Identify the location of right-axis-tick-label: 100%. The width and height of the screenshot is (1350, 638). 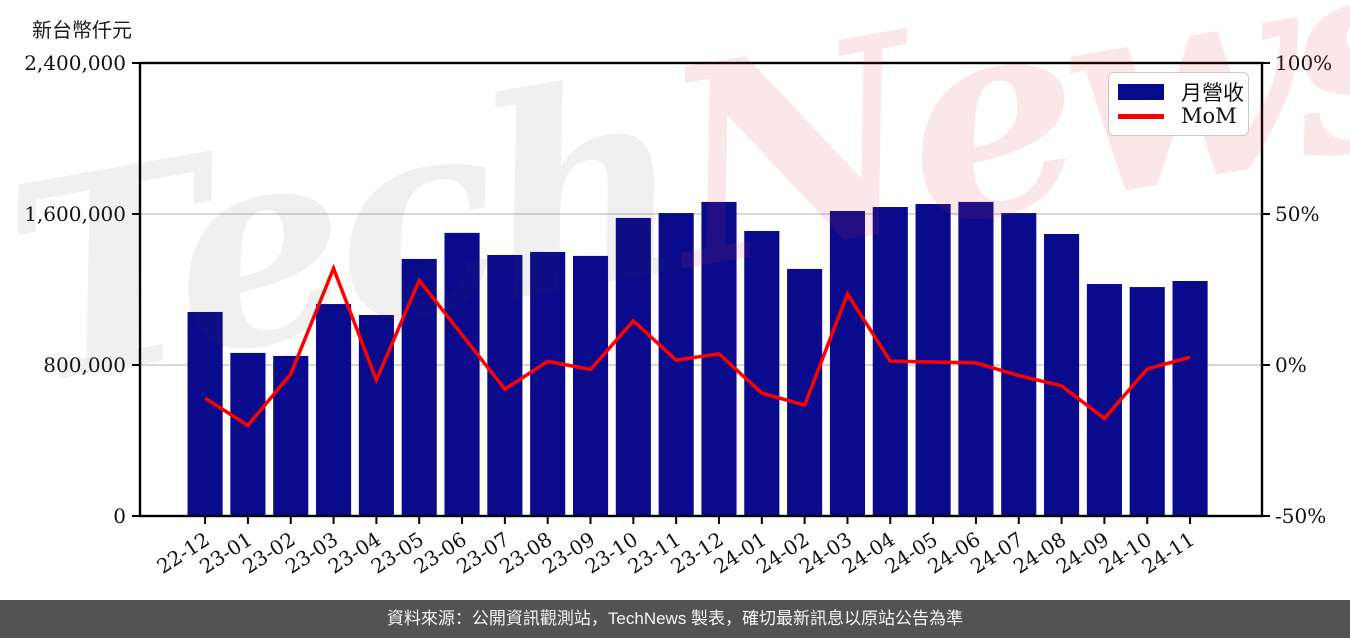
(1303, 63).